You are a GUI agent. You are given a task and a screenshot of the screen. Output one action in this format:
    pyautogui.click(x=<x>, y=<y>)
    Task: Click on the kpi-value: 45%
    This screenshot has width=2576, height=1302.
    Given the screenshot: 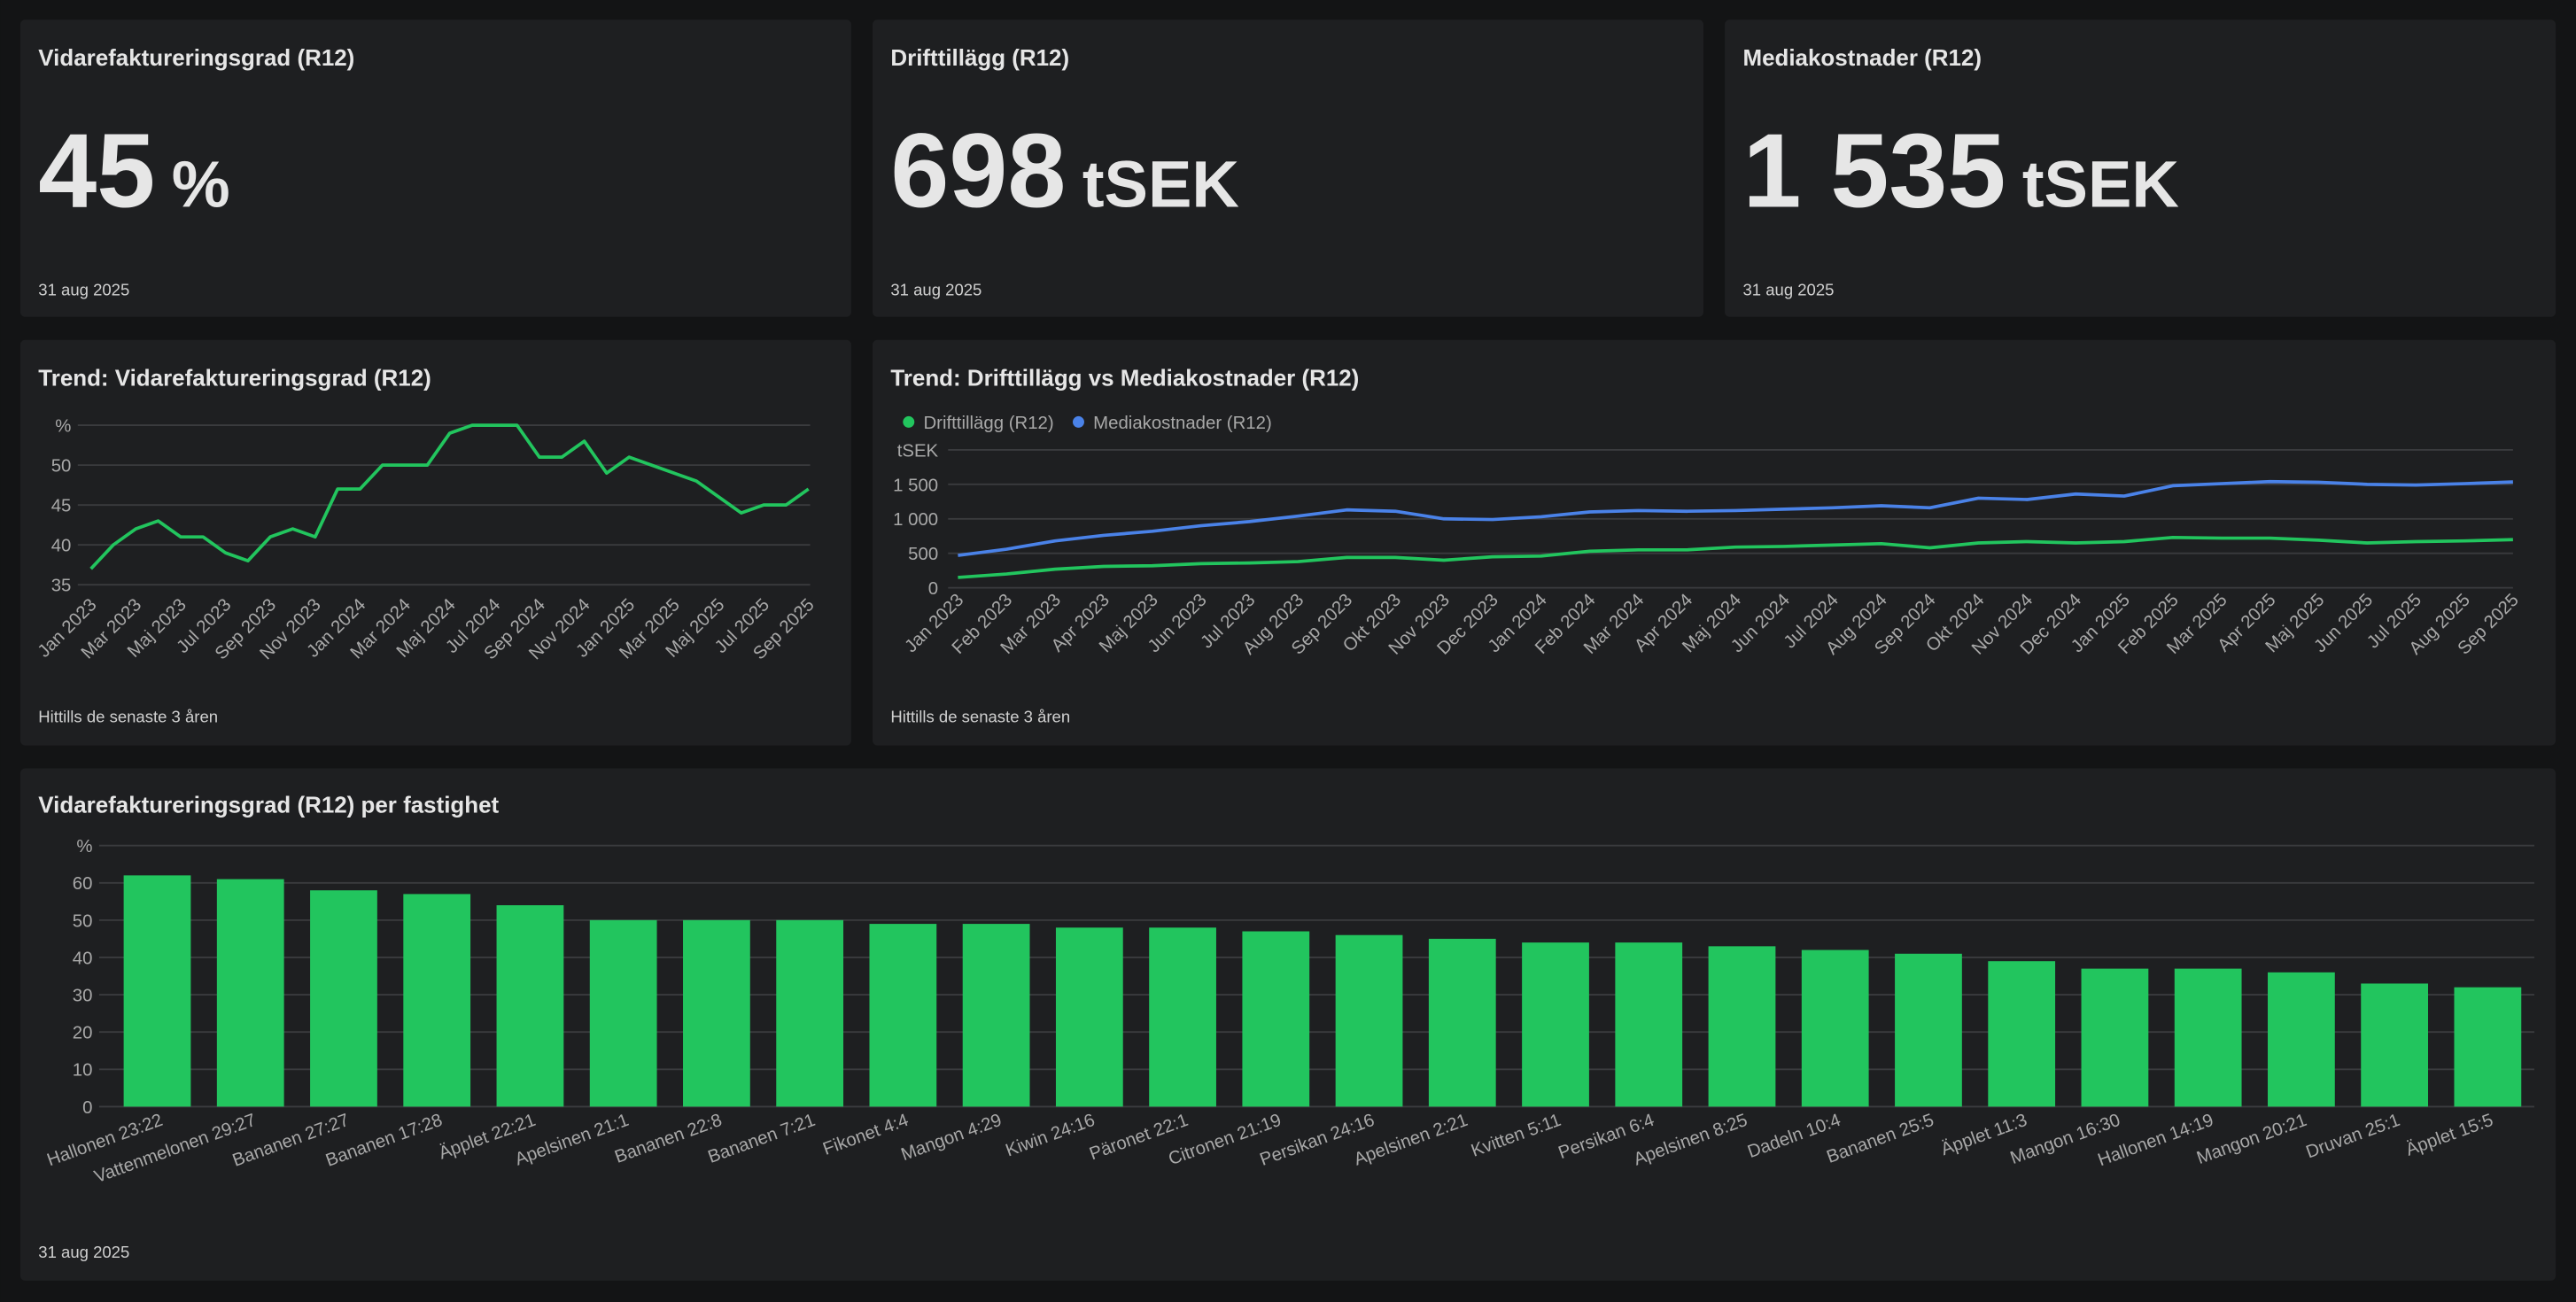 What is the action you would take?
    pyautogui.click(x=133, y=172)
    